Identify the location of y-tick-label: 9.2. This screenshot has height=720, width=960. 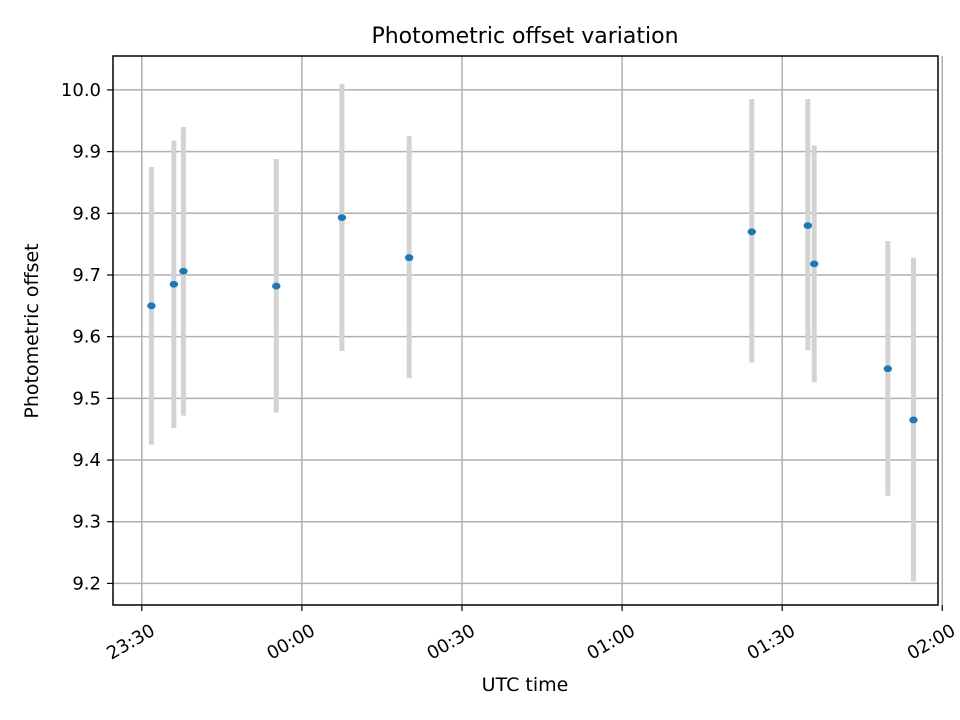
(86, 583).